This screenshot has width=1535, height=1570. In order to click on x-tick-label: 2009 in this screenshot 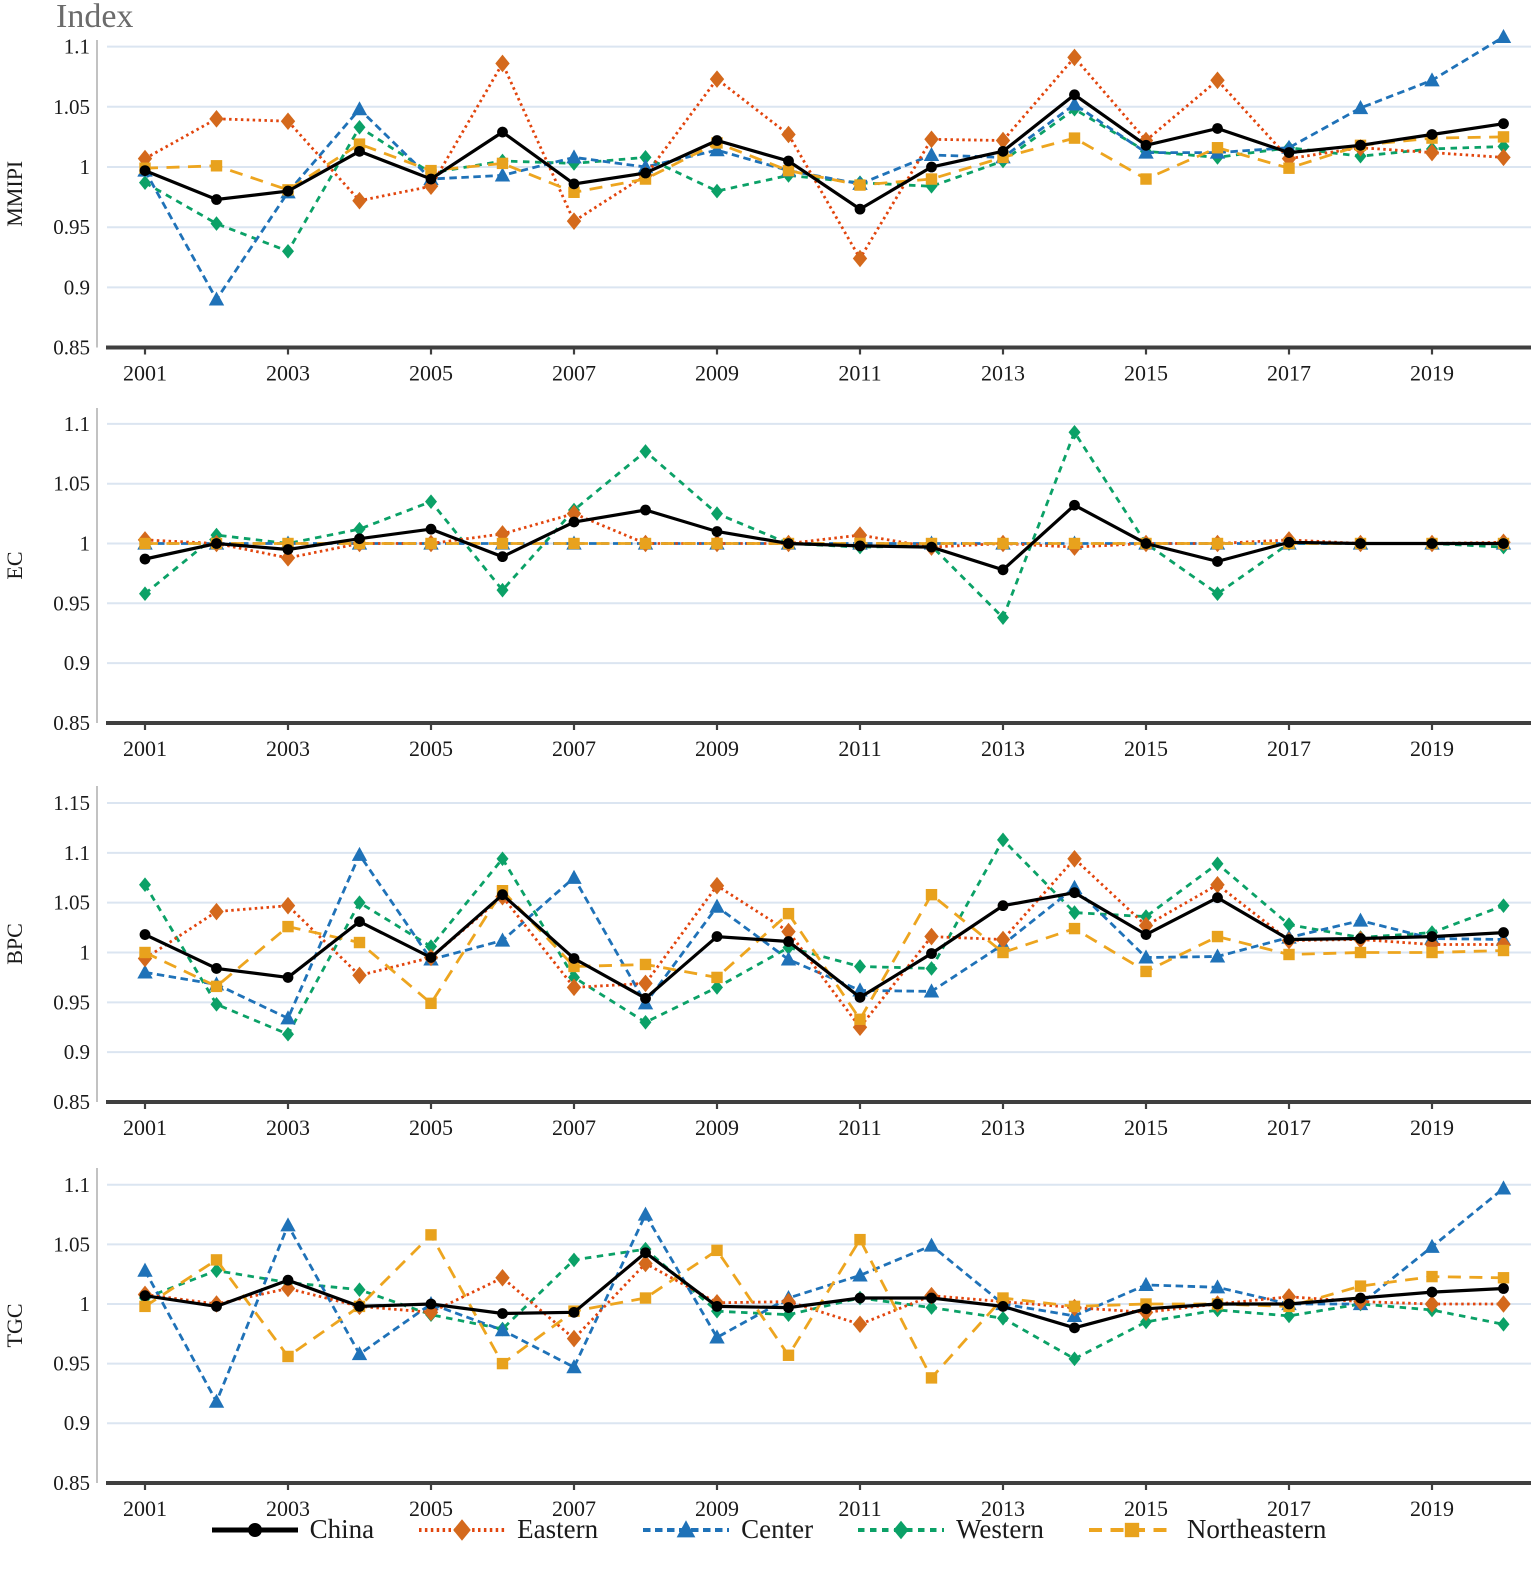, I will do `click(717, 1508)`.